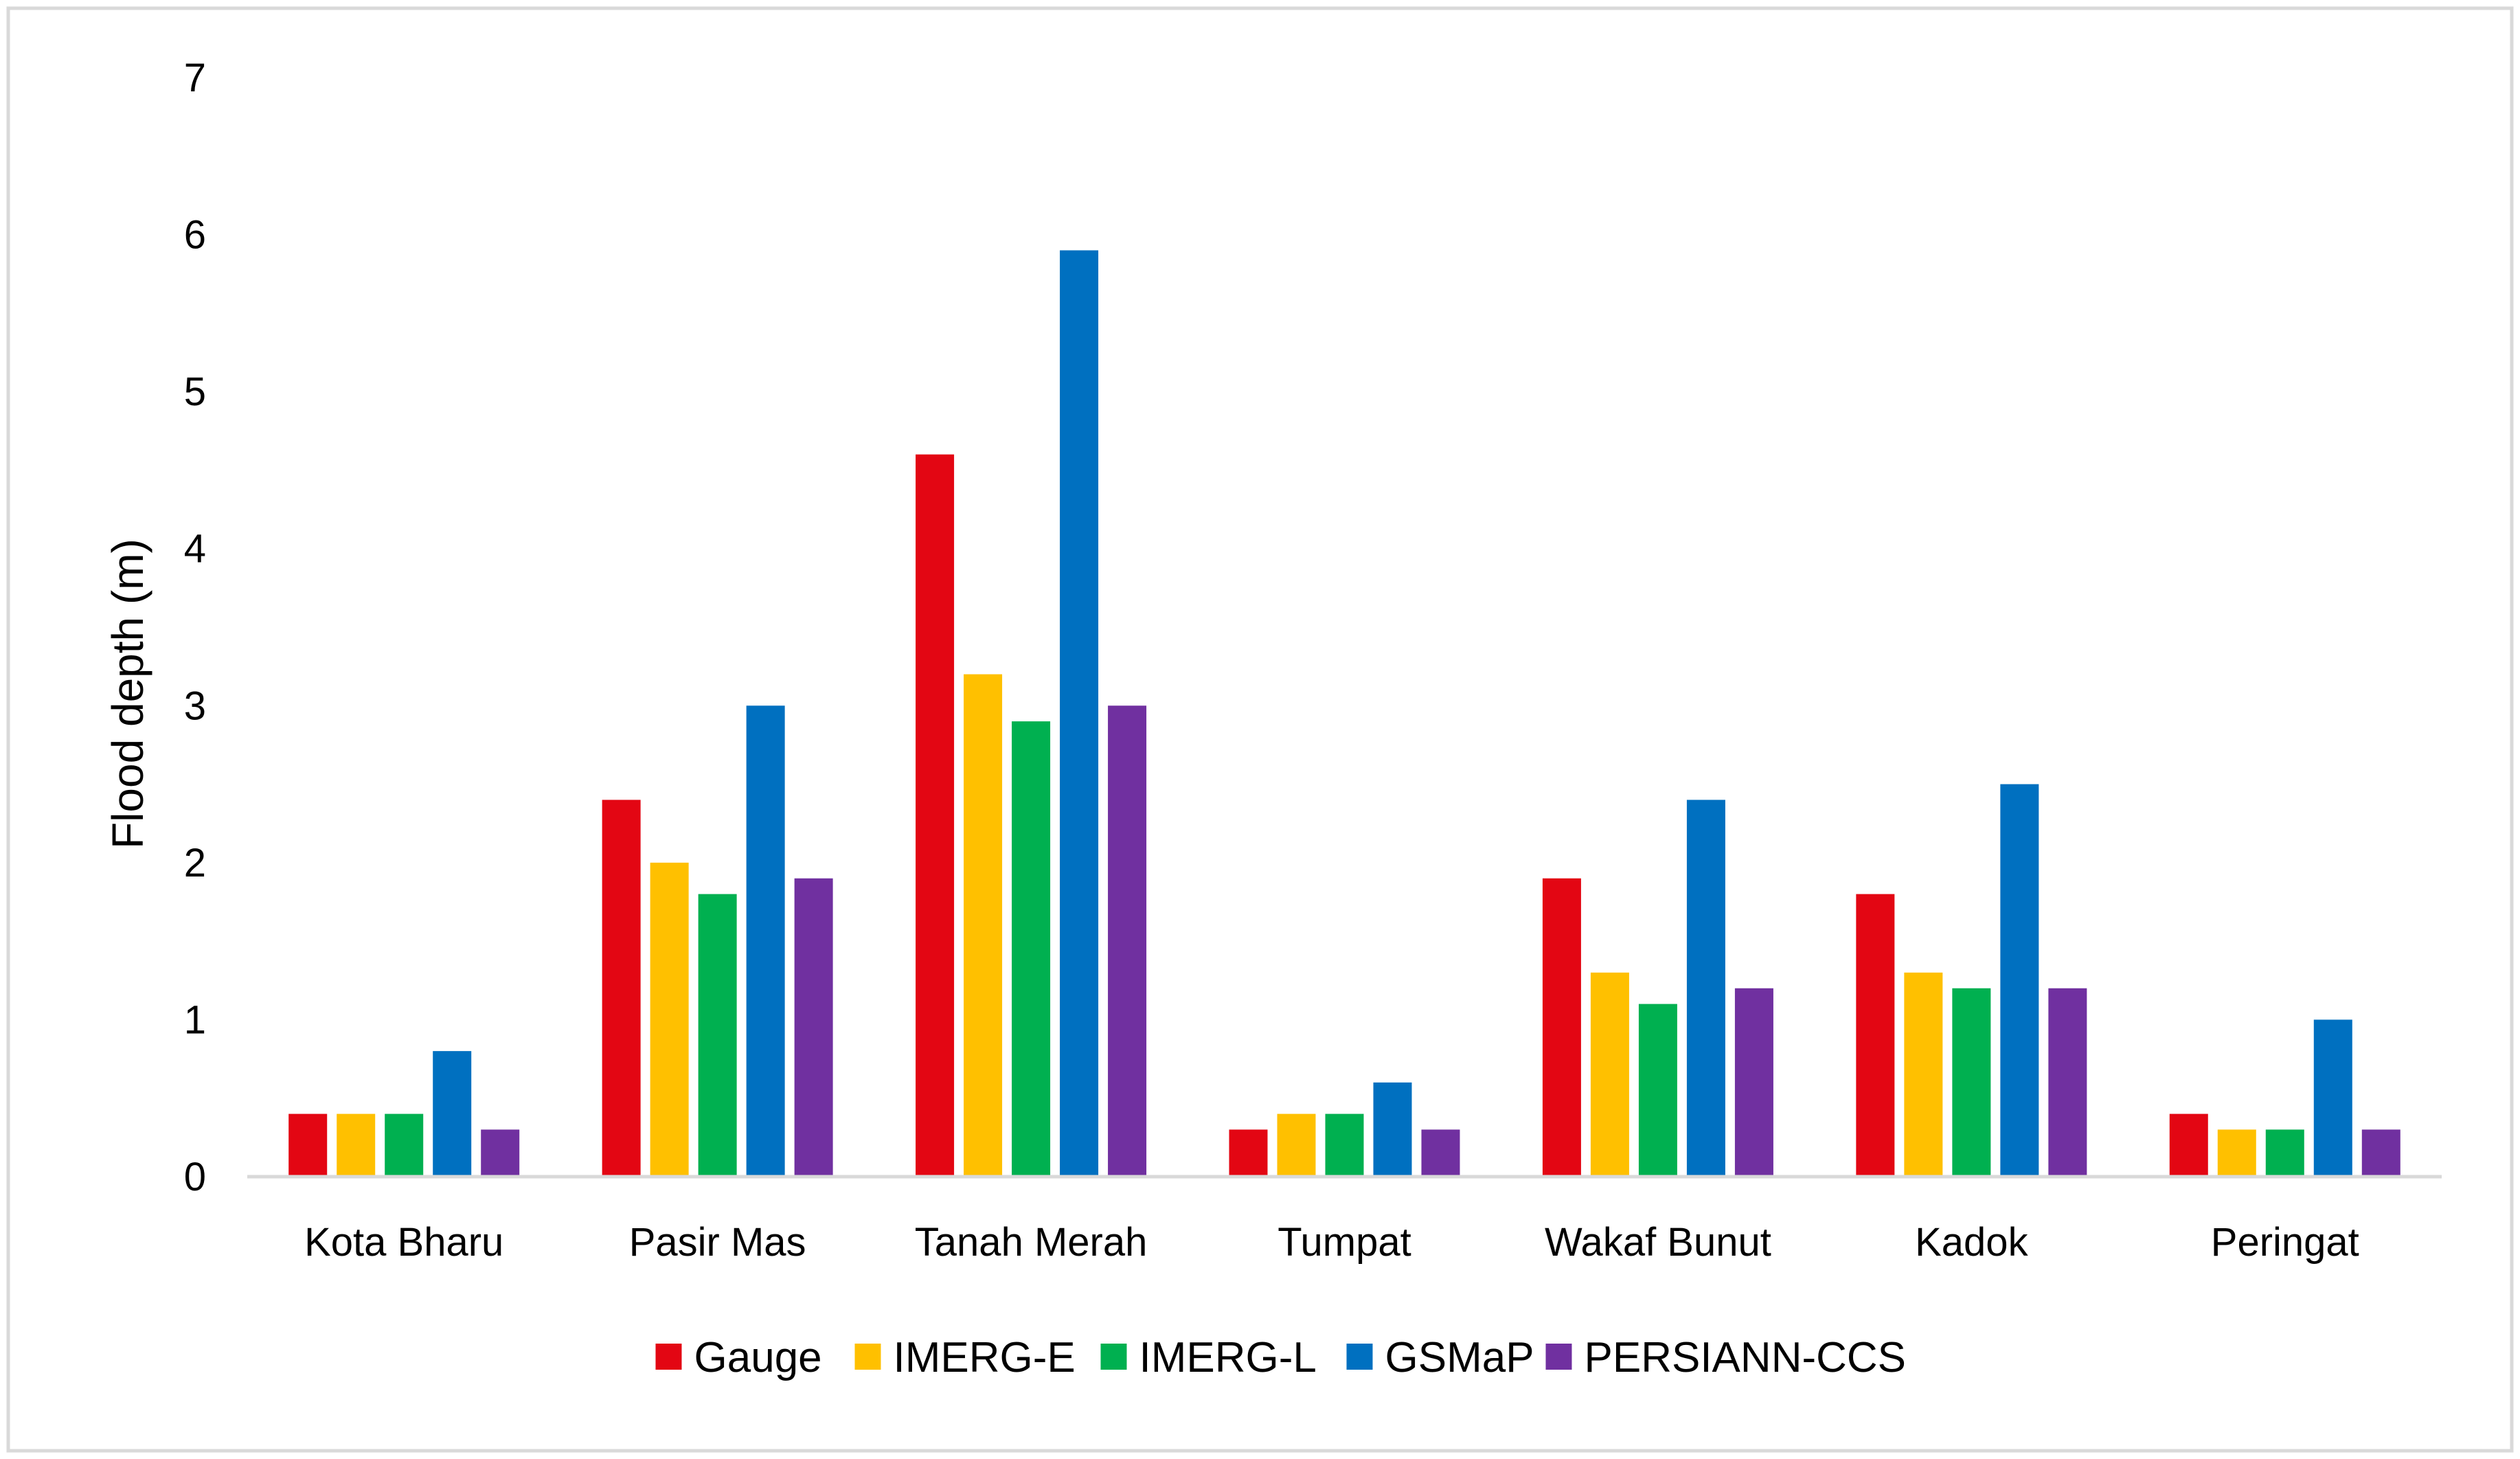  I want to click on y-tick-label: 2, so click(195, 863).